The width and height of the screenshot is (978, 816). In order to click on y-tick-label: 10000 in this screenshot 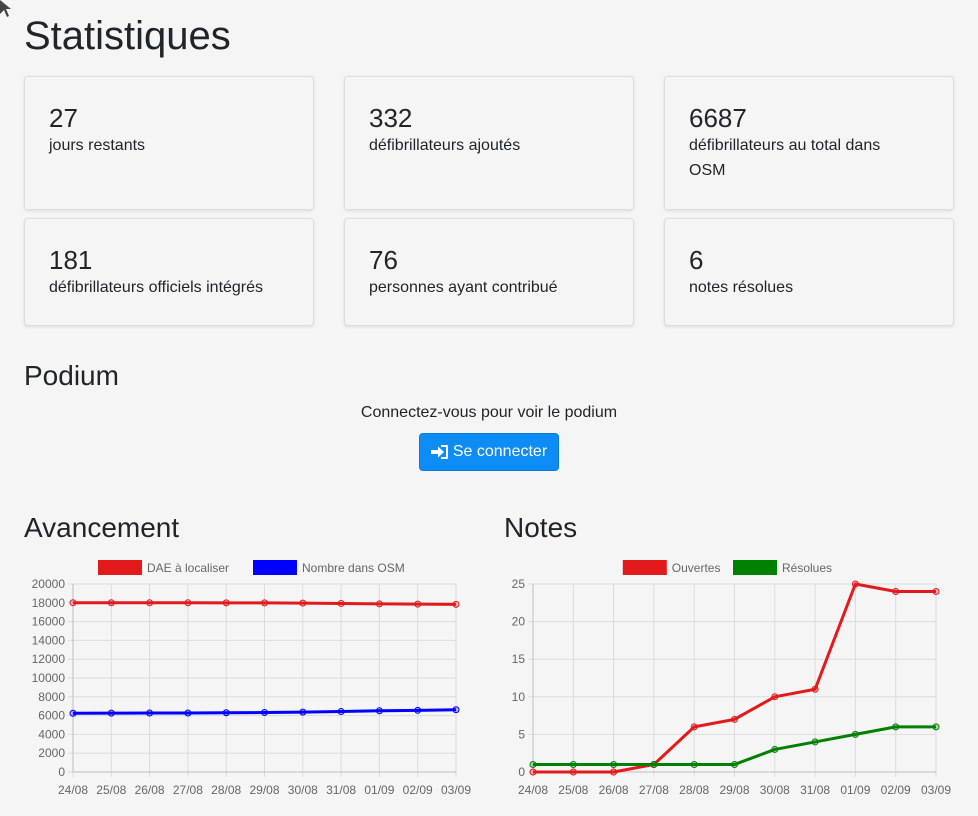, I will do `click(49, 678)`.